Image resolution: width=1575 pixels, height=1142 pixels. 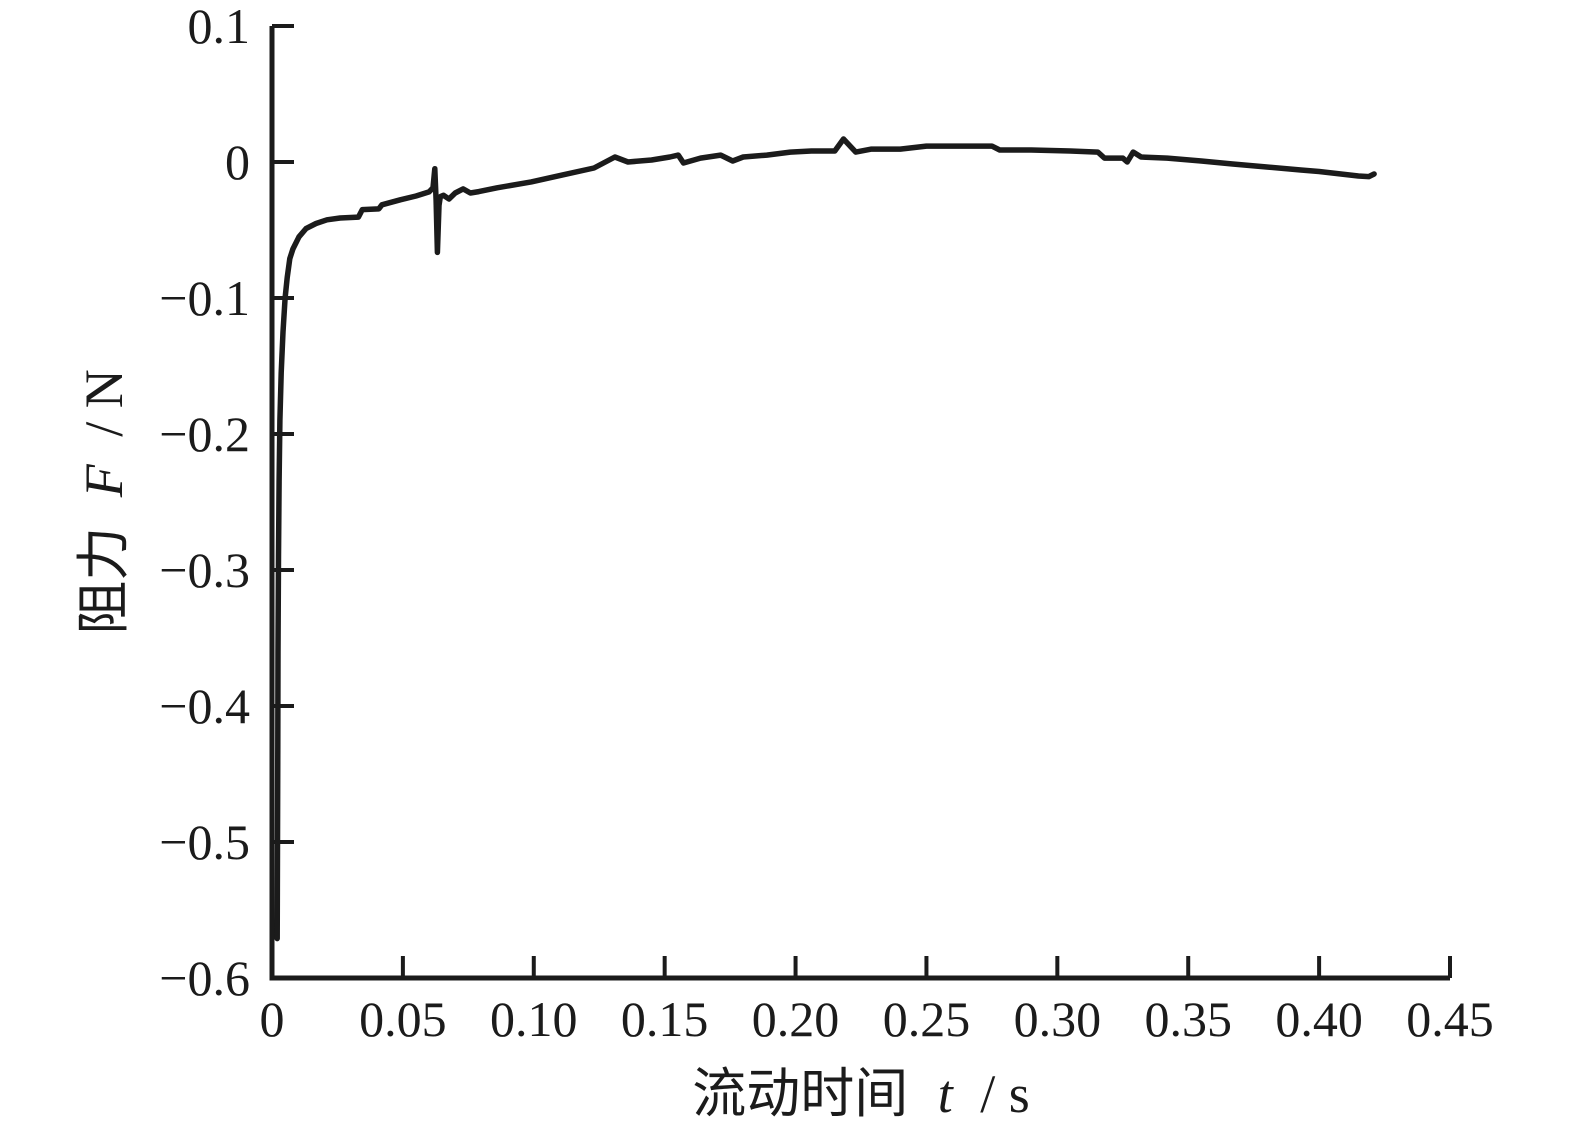 What do you see at coordinates (403, 1019) in the screenshot?
I see `x-tick-label: 0.05` at bounding box center [403, 1019].